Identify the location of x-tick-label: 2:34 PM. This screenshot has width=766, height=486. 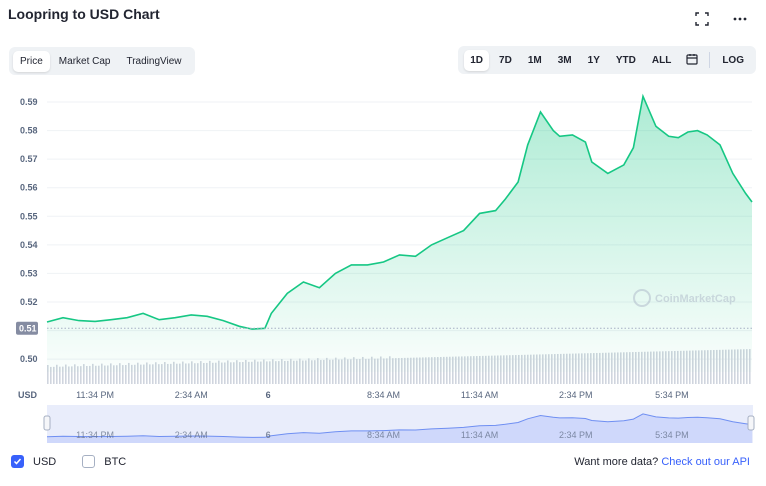
(576, 395).